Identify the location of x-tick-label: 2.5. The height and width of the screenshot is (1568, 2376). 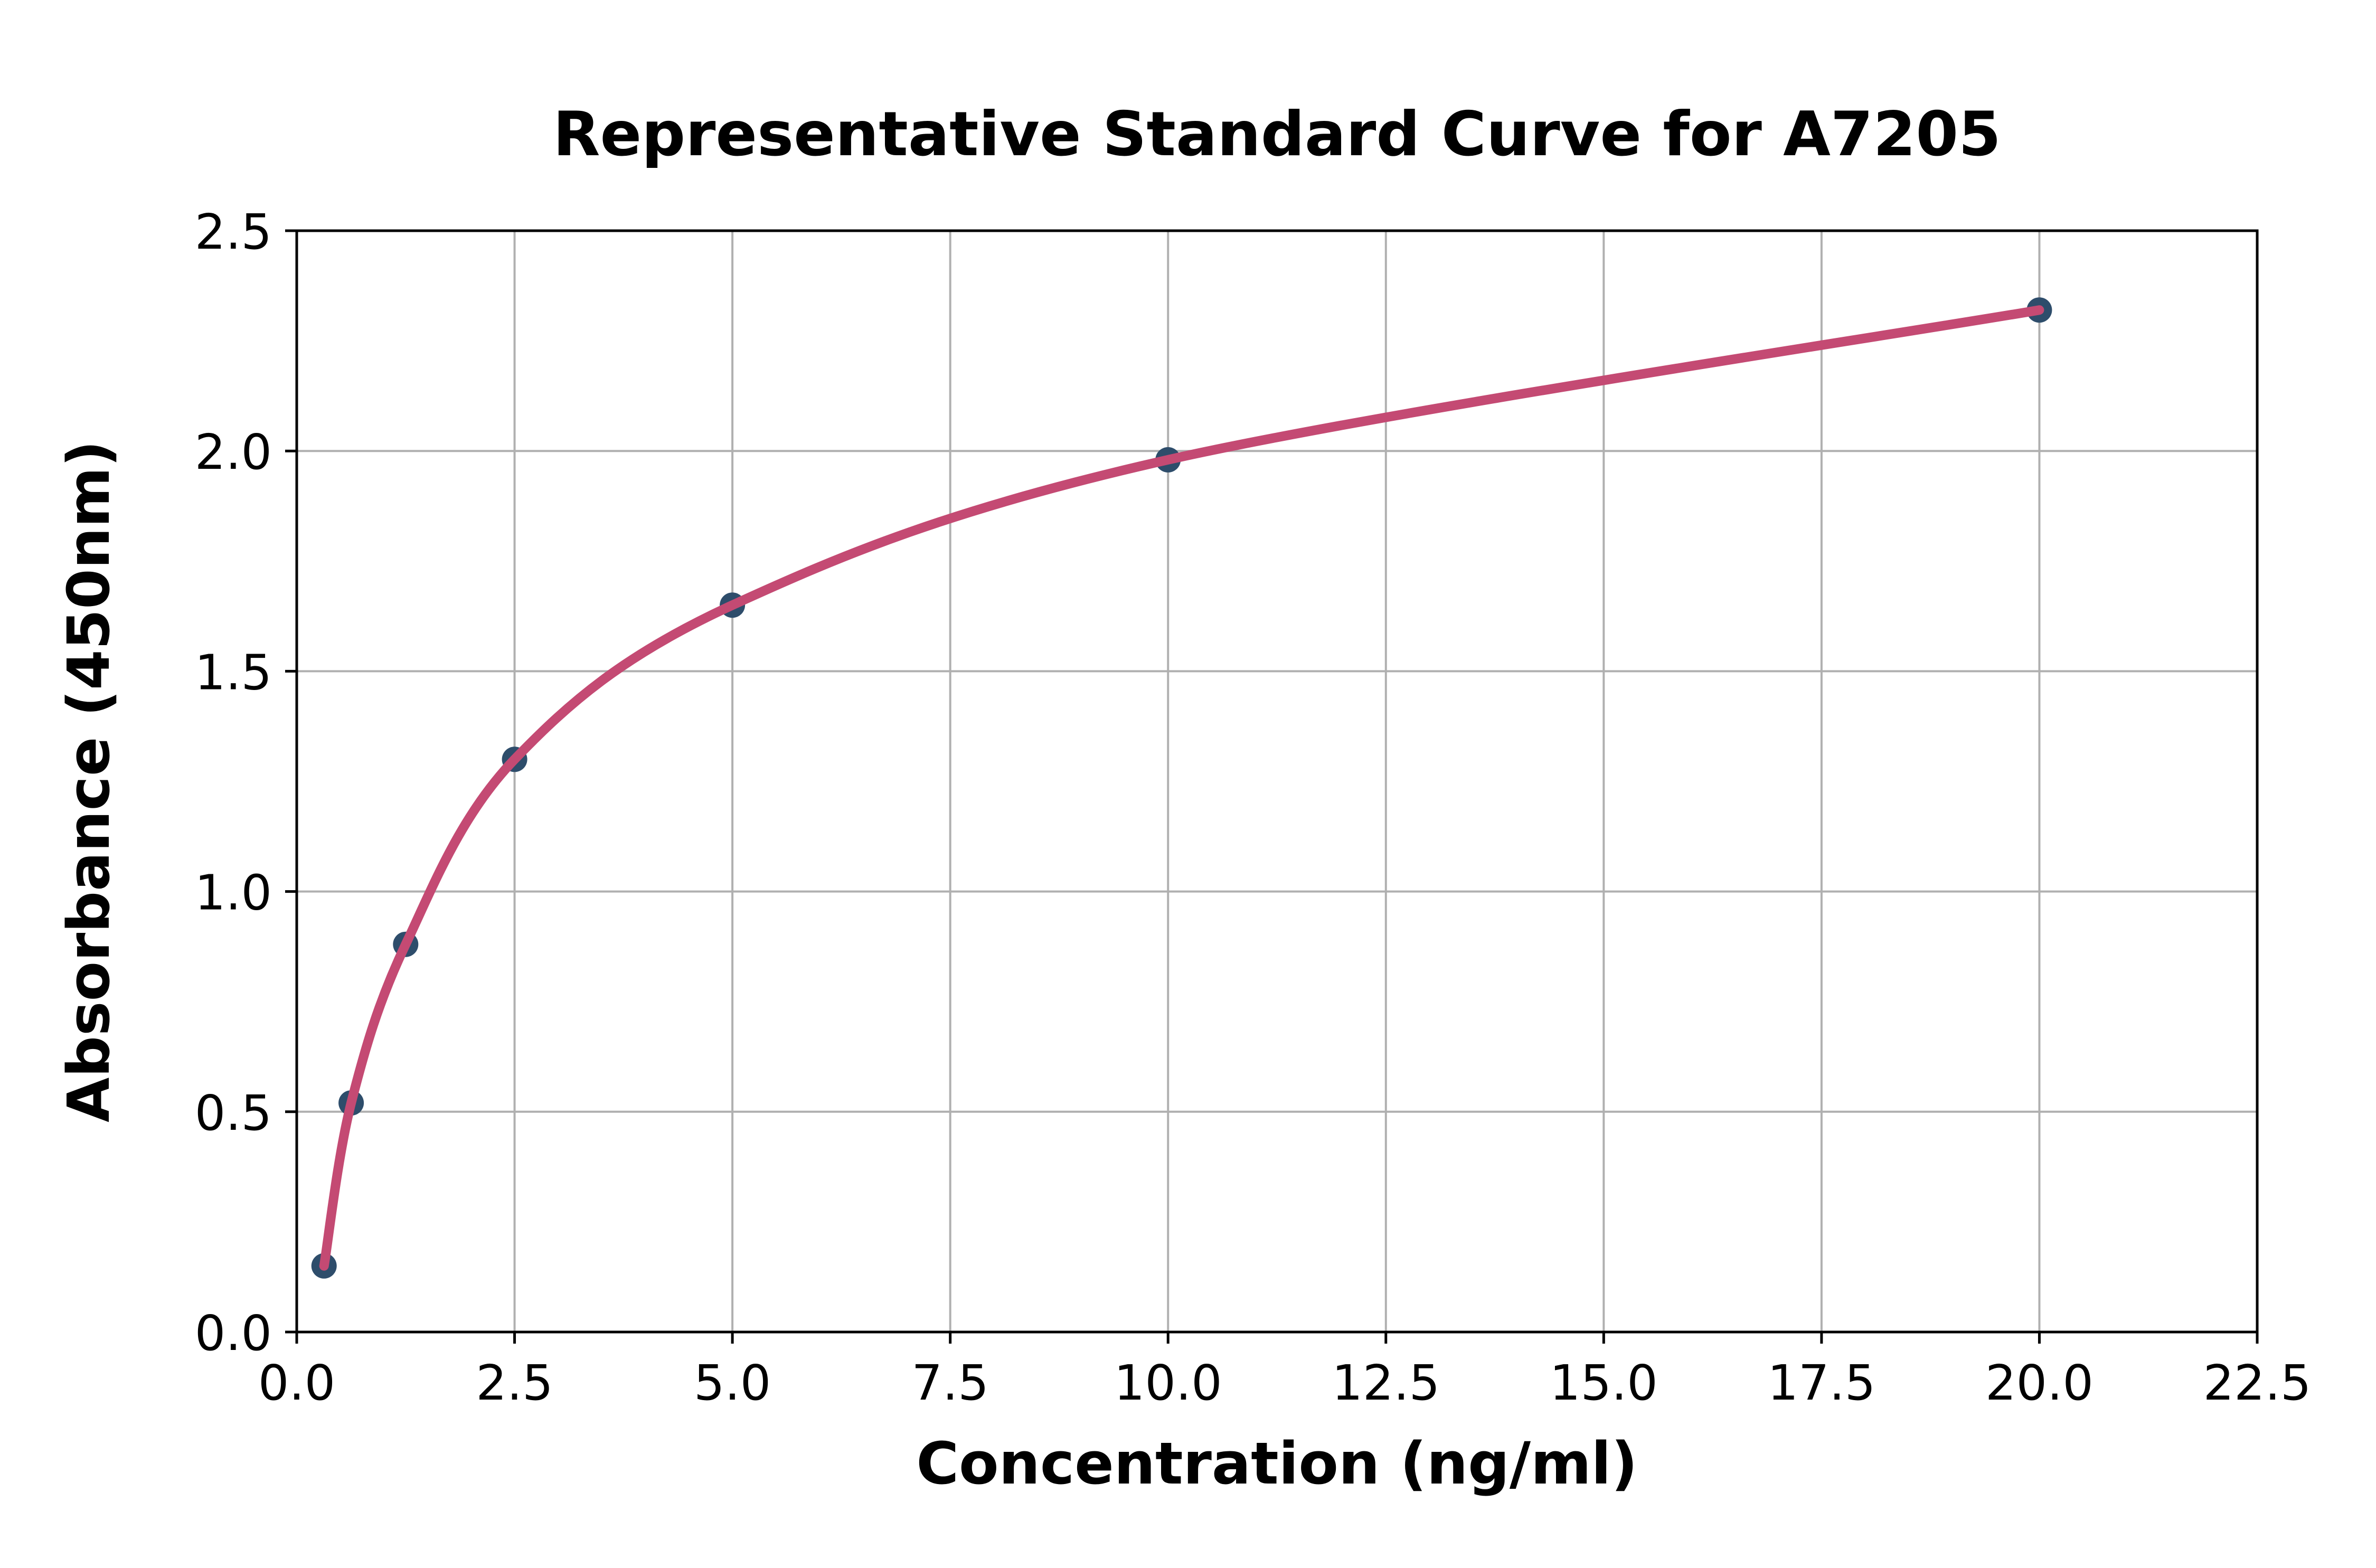
(515, 1383).